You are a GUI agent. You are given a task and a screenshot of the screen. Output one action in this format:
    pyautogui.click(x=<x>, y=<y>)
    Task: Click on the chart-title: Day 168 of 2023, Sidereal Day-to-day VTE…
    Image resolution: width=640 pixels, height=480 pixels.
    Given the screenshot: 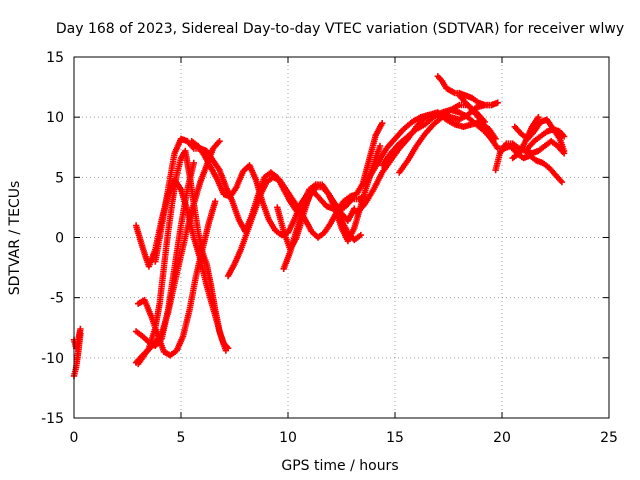 What is the action you would take?
    pyautogui.click(x=340, y=29)
    